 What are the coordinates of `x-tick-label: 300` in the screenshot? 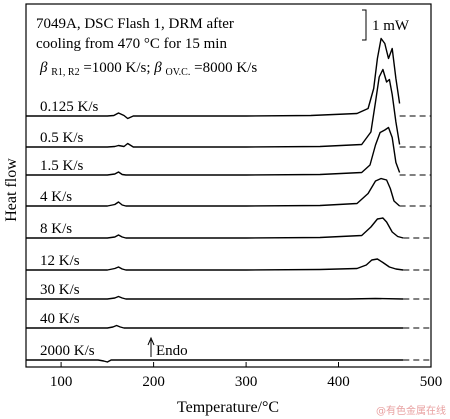 It's located at (246, 382).